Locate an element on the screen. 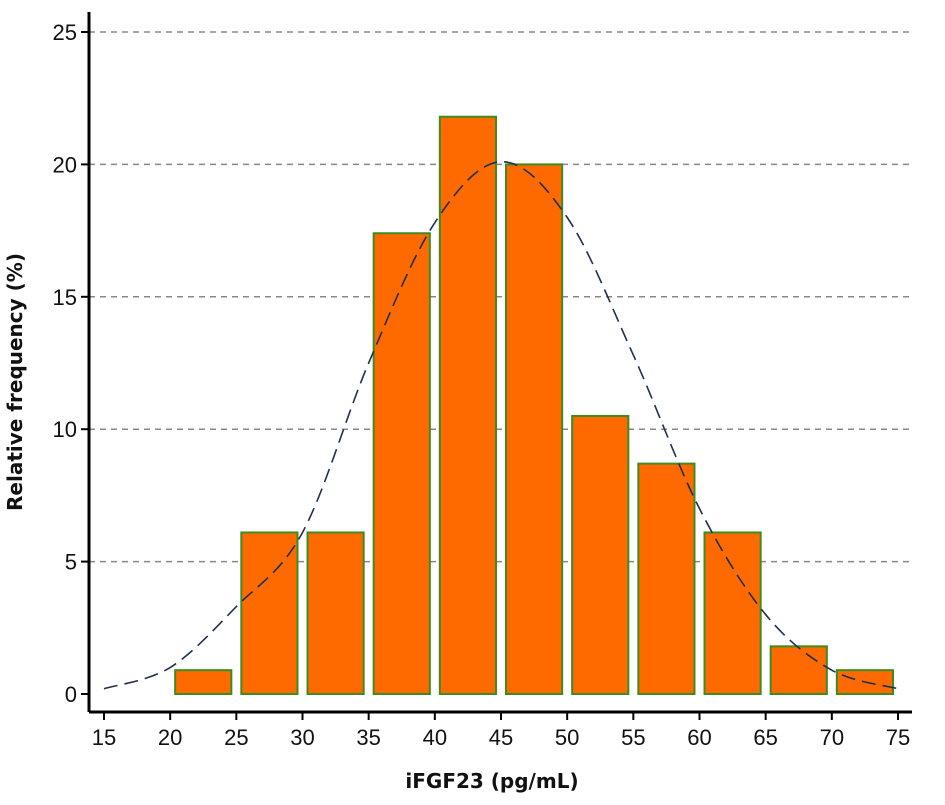 This screenshot has height=805, width=945. x-tick-label-45: 45 is located at coordinates (501, 737).